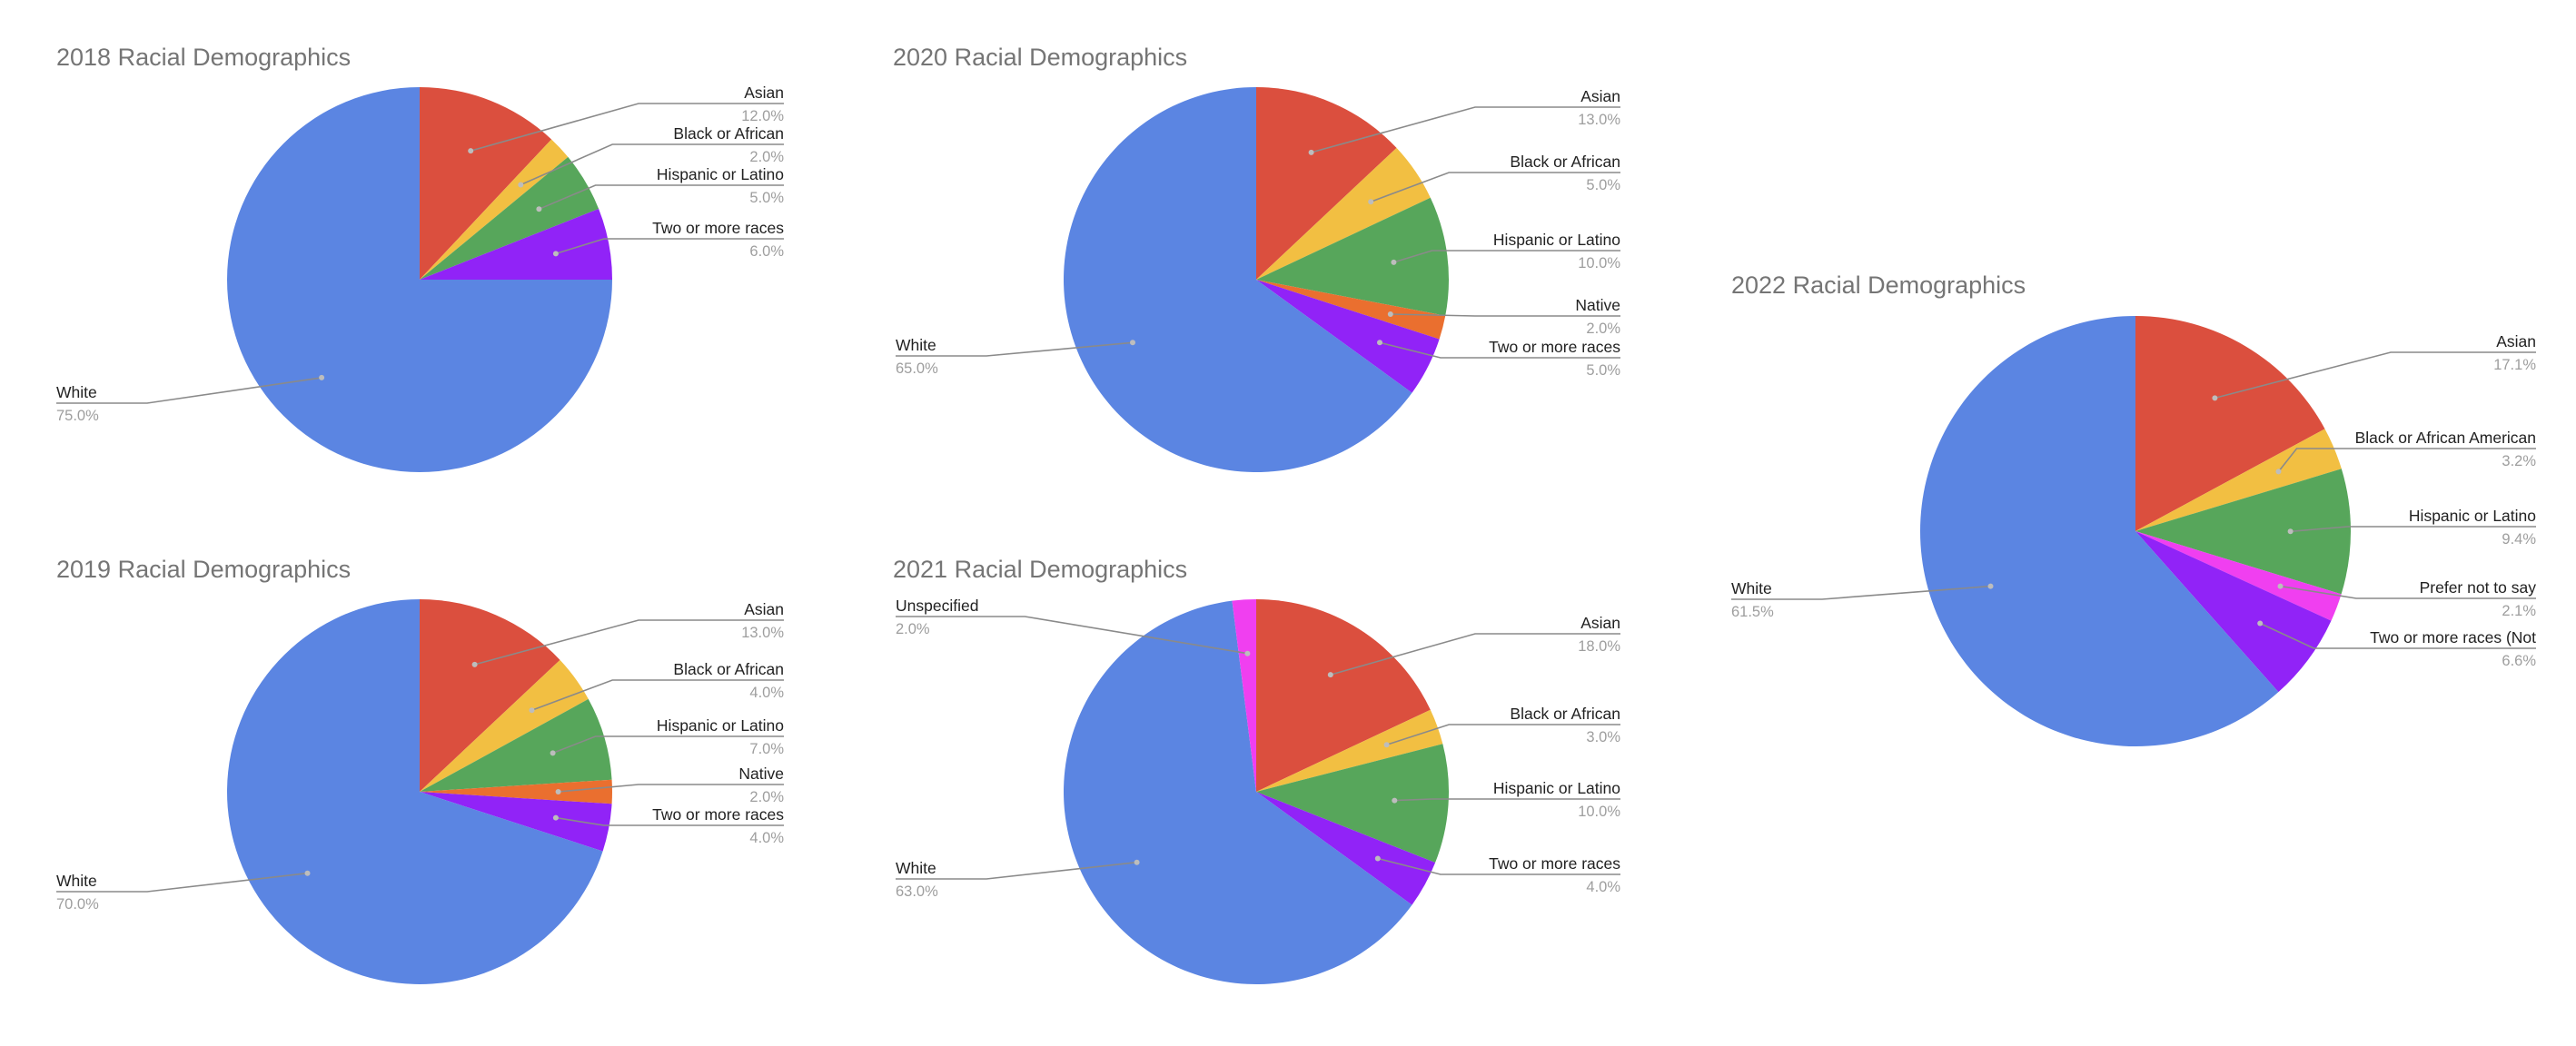  Describe the element at coordinates (1603, 371) in the screenshot. I see `slice-percent: 5.0%` at that location.